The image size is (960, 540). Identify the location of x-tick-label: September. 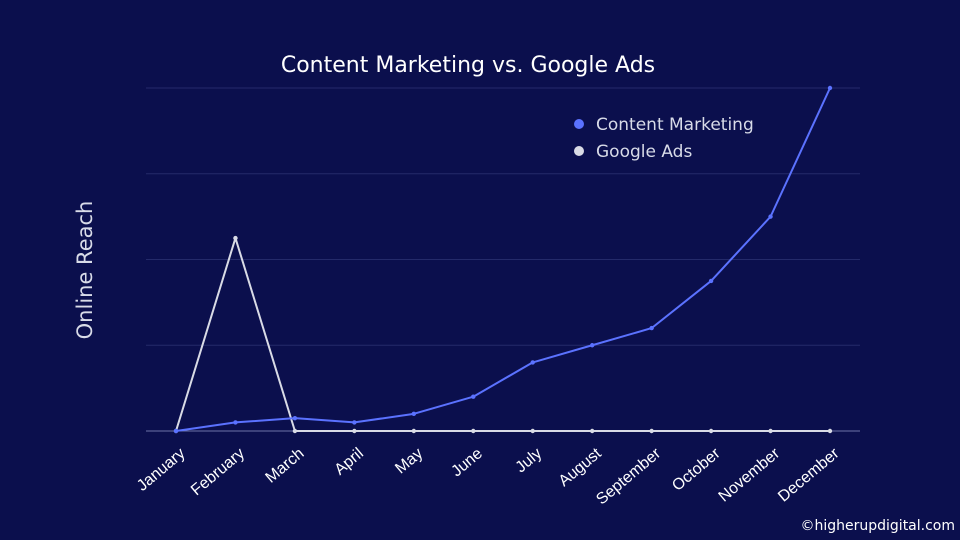
(628, 477).